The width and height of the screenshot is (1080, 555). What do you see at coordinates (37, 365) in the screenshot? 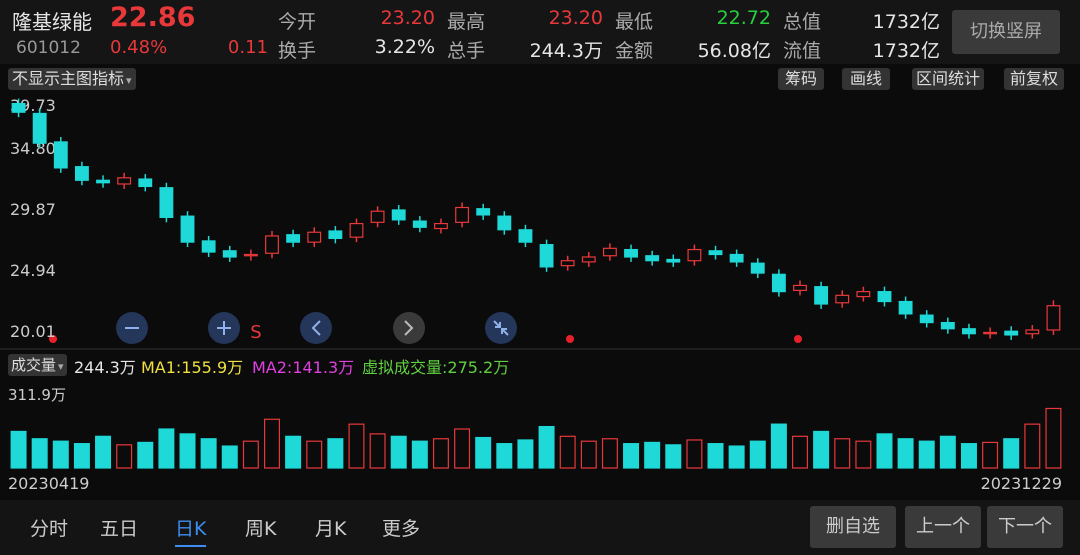
I see `volume-indicator: 成交量` at bounding box center [37, 365].